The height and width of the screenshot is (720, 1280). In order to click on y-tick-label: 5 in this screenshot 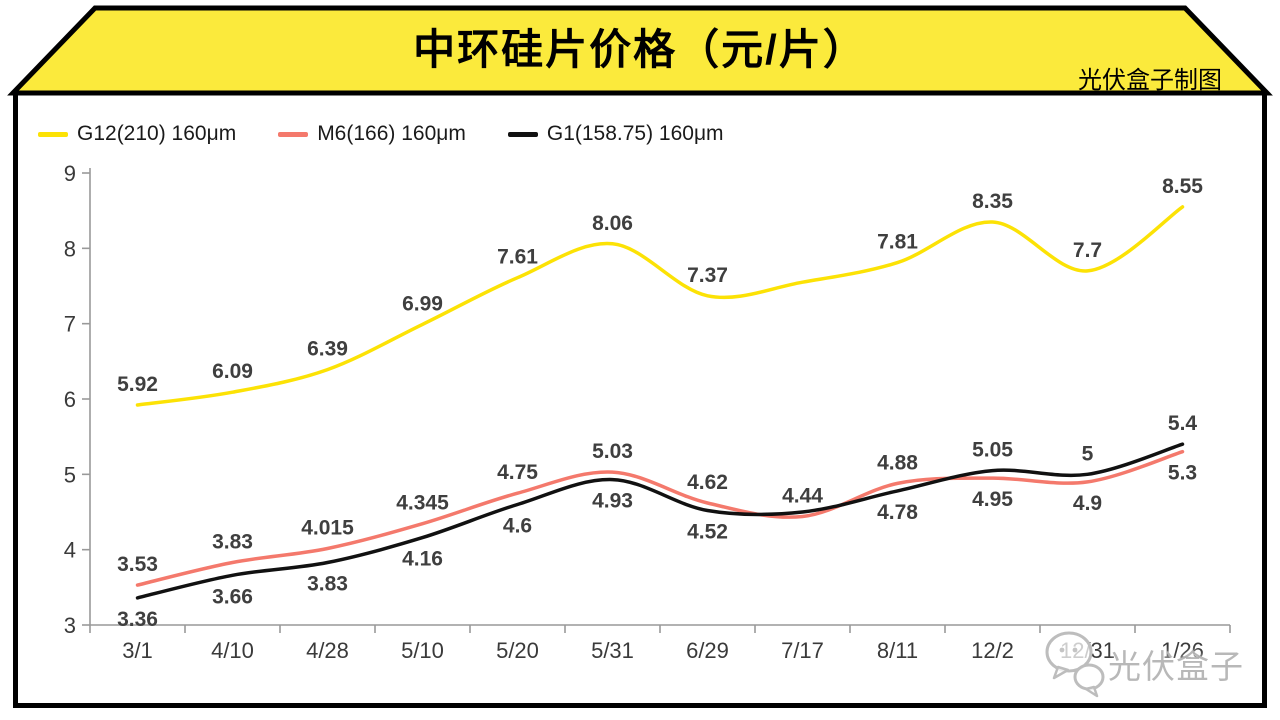, I will do `click(70, 474)`.